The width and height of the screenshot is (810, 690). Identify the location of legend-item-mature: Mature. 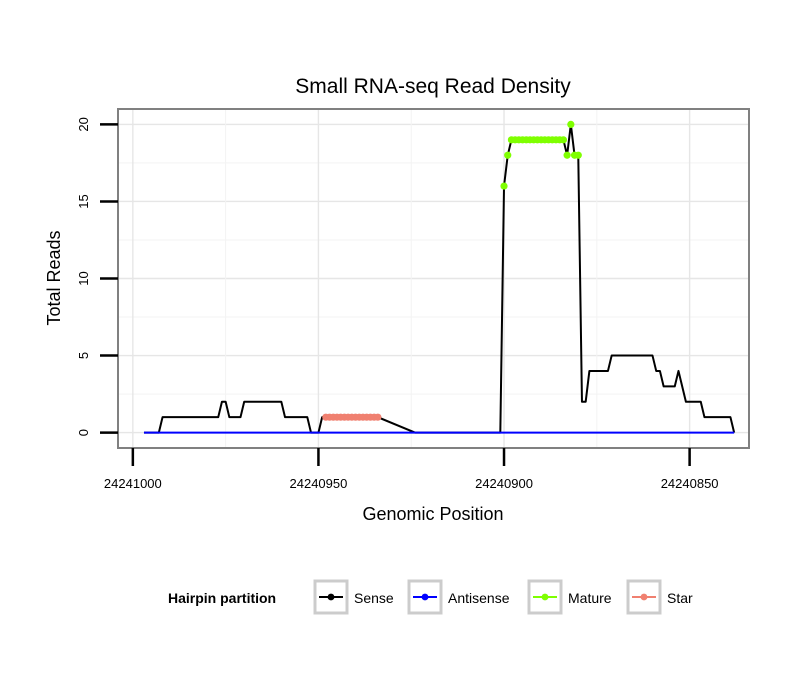
(569, 597).